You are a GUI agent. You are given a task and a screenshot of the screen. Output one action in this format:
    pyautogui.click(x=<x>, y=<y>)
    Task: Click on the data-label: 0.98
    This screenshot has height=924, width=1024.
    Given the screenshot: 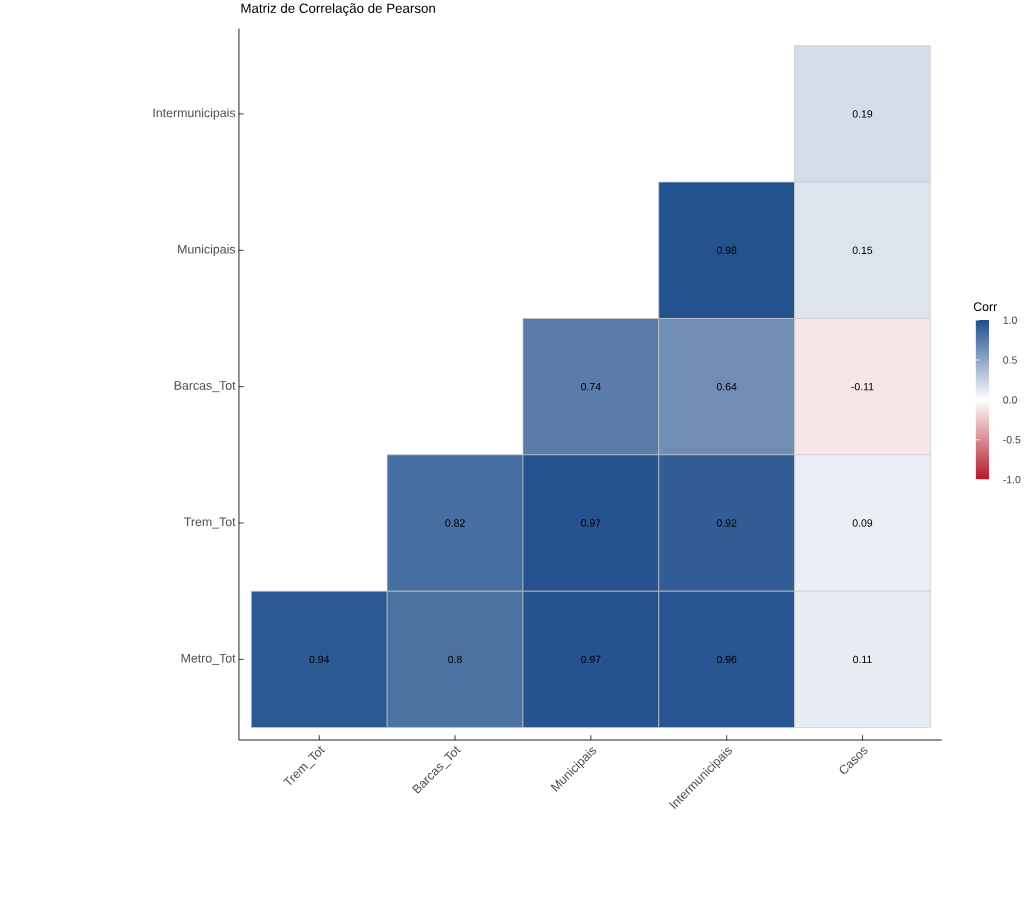 What is the action you would take?
    pyautogui.click(x=726, y=250)
    